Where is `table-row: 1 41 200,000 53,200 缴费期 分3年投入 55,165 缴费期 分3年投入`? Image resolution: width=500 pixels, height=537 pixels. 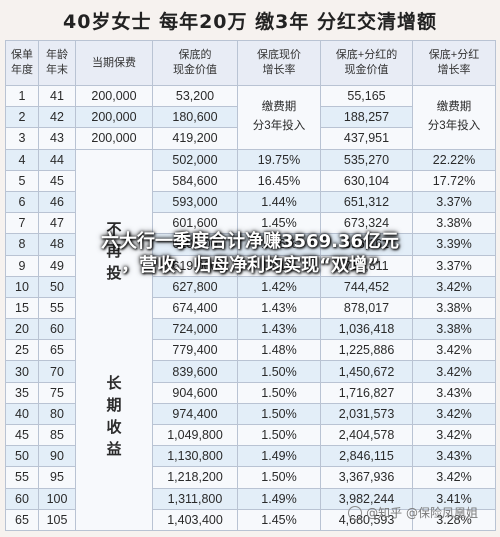
table-row: 1 41 200,000 53,200 缴费期 分3年投入 55,165 缴费期 分3年投入 is located at coordinates (250, 117).